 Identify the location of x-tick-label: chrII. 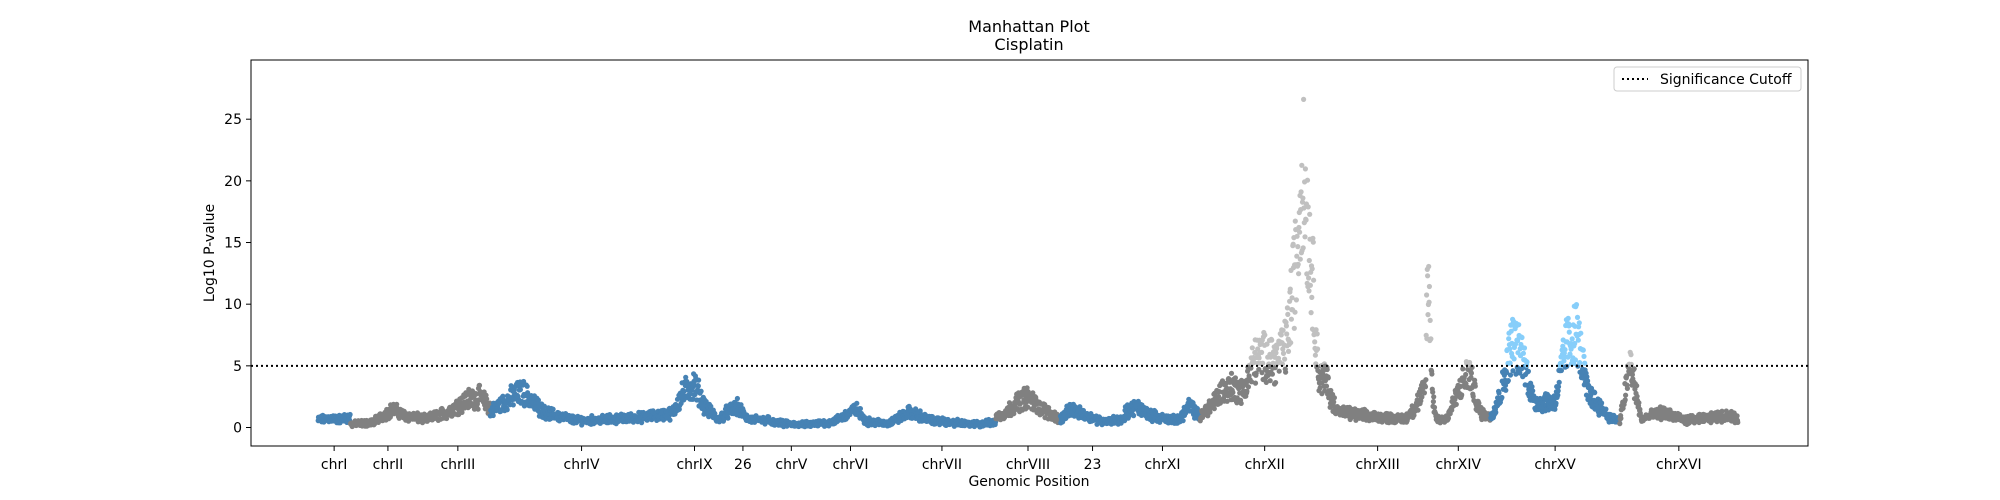
(388, 465).